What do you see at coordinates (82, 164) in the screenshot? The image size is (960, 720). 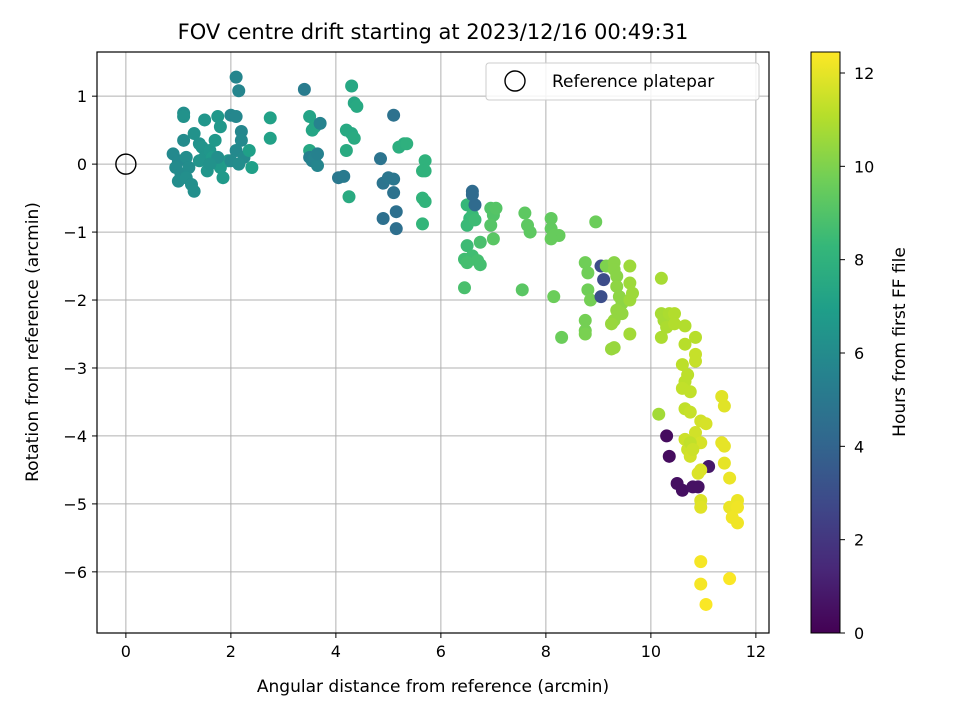 I see `y-tick-label: 0` at bounding box center [82, 164].